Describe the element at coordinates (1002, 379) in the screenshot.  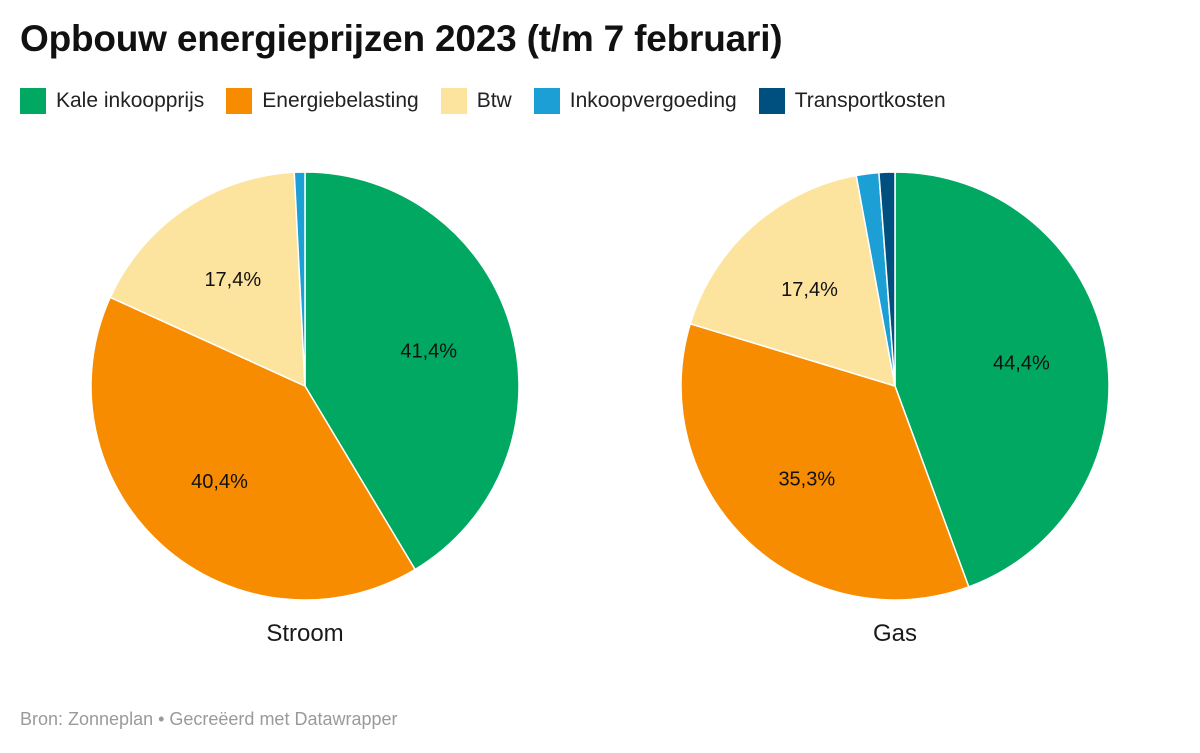
I see `pie-slice-gas-kale-inkoopprijs` at that location.